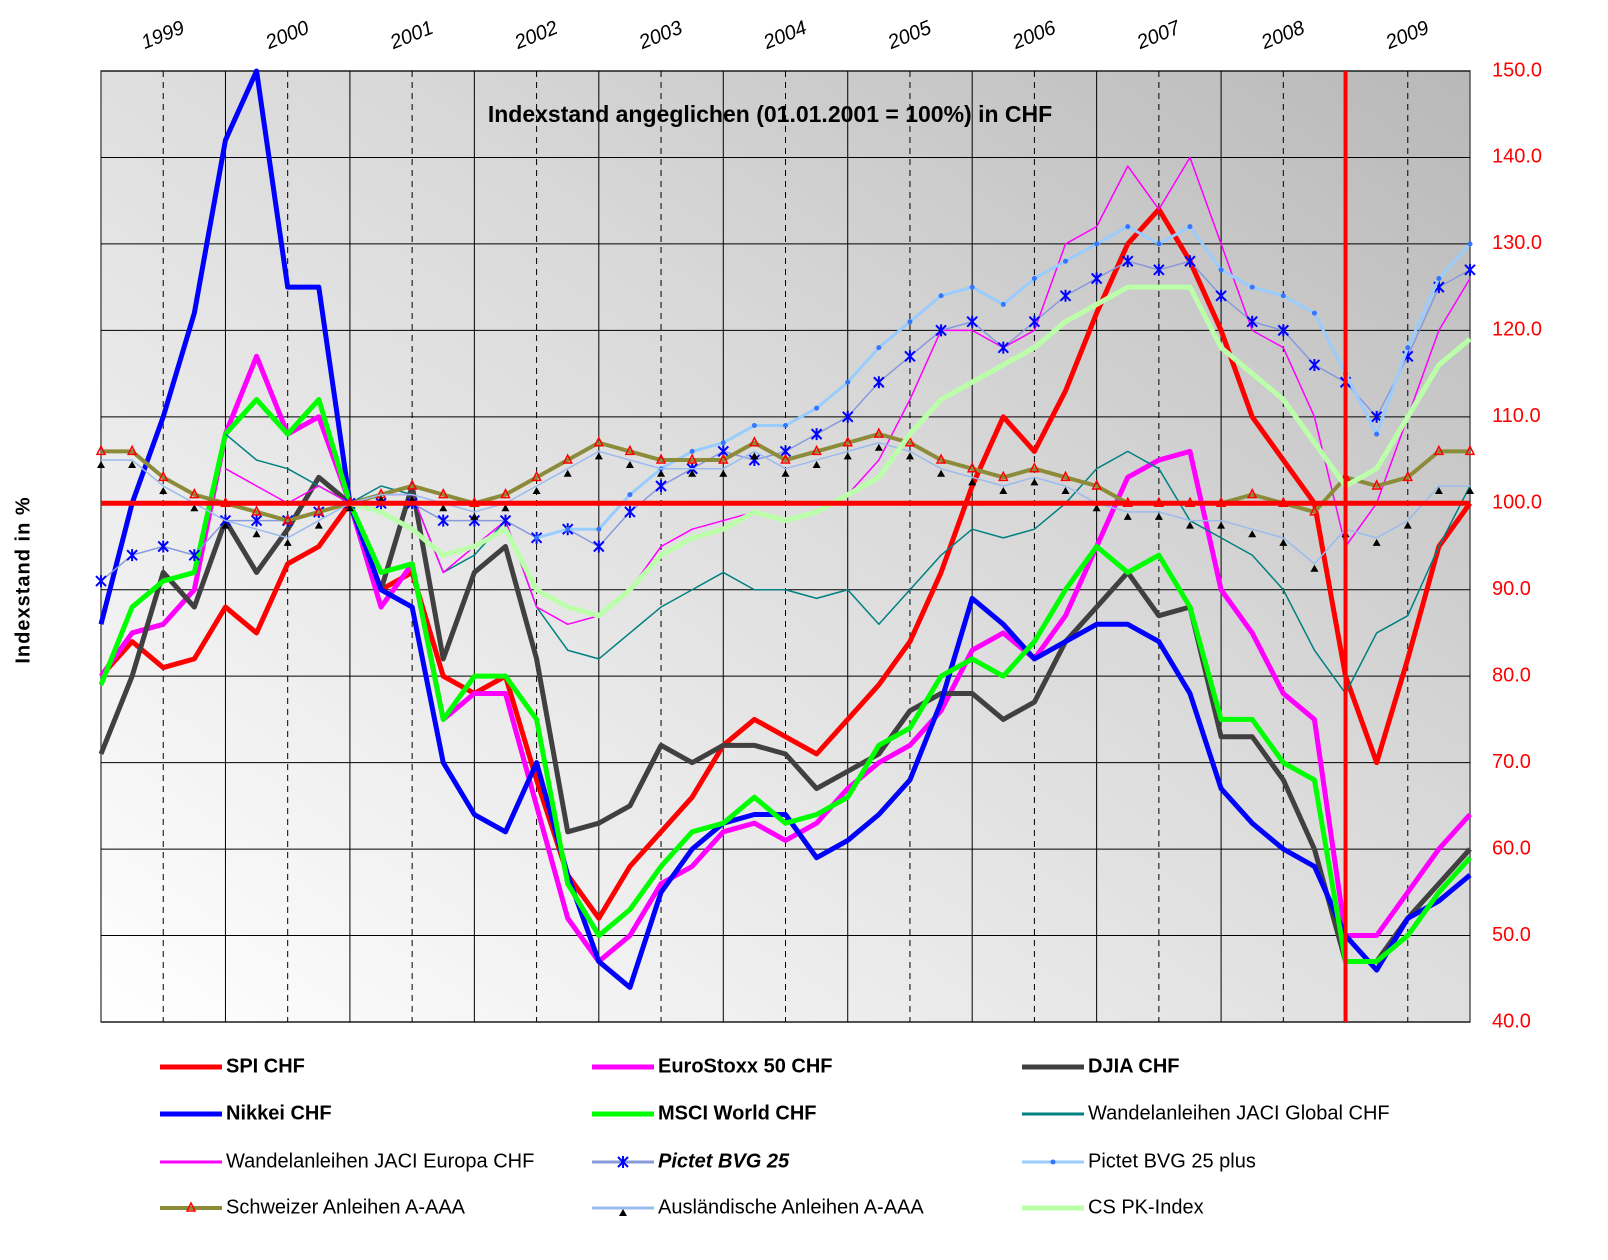  I want to click on legend-label: Pictet BVG 25 plus, so click(1172, 1161).